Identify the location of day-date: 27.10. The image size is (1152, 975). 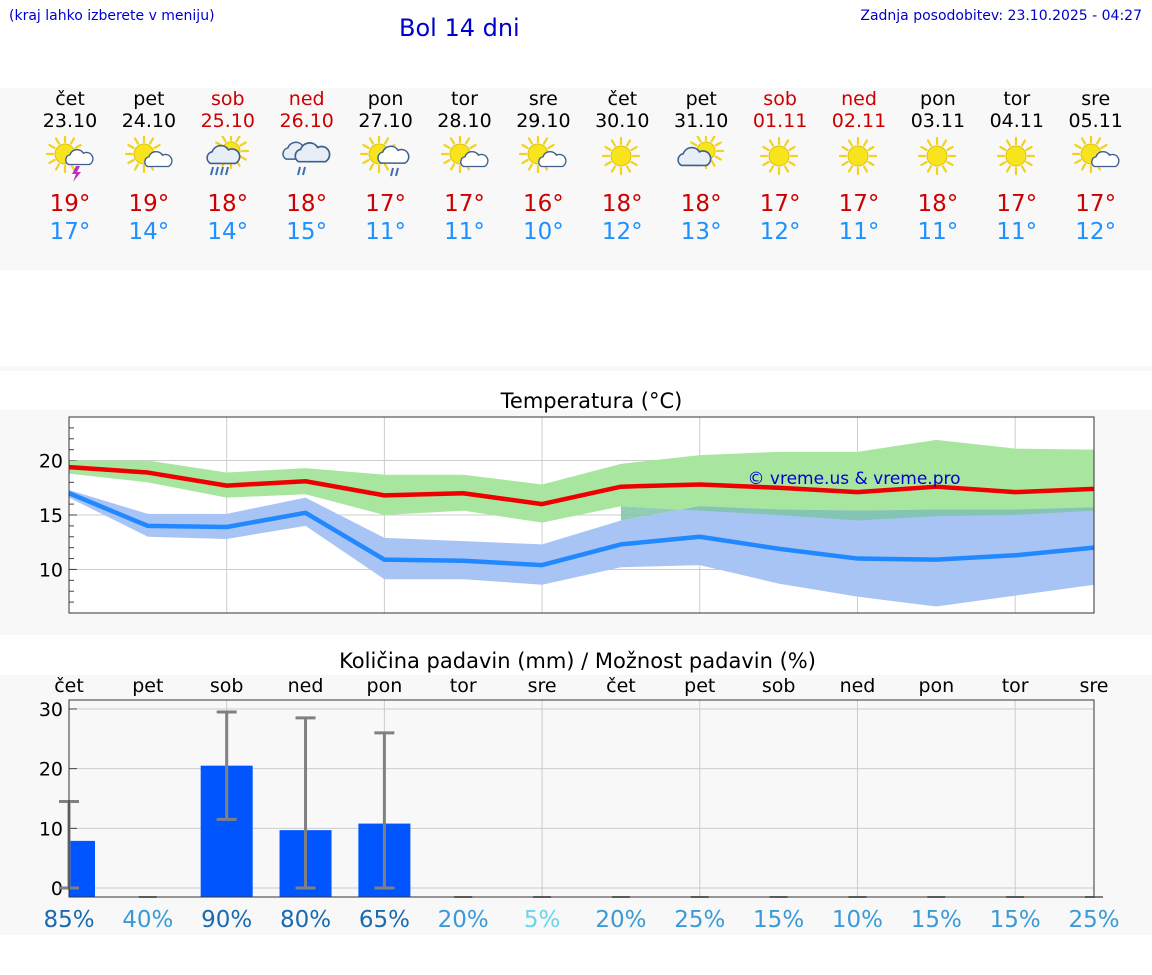
(385, 121).